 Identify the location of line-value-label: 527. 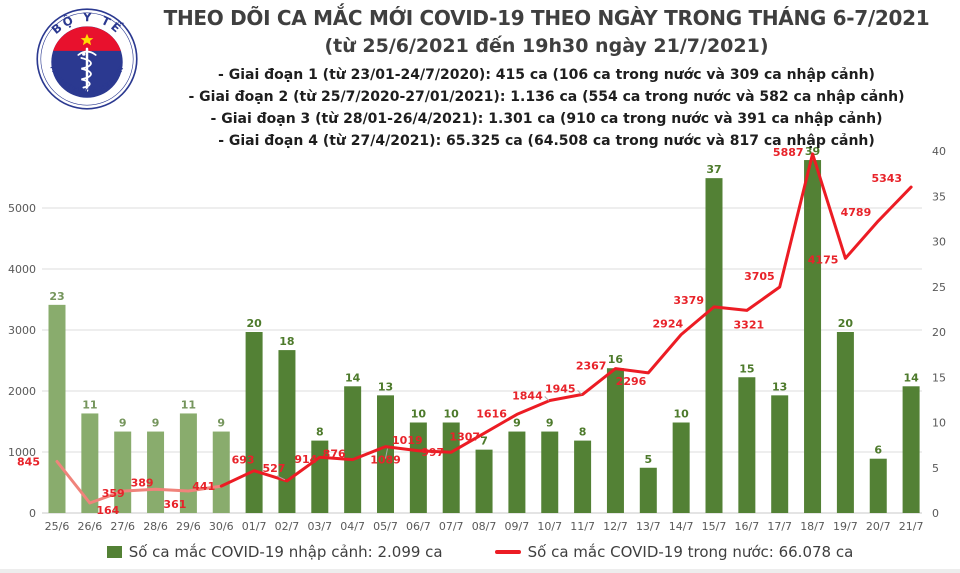
(273, 468).